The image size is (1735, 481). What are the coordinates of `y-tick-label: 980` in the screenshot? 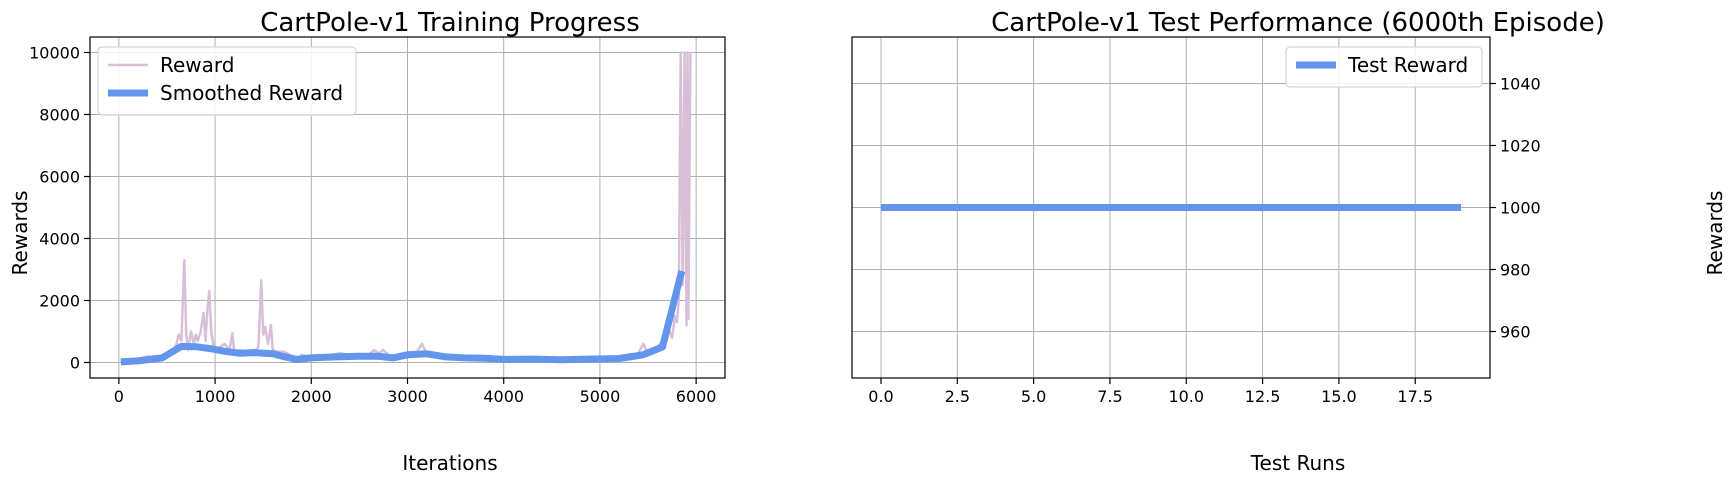 It's located at (1515, 270).